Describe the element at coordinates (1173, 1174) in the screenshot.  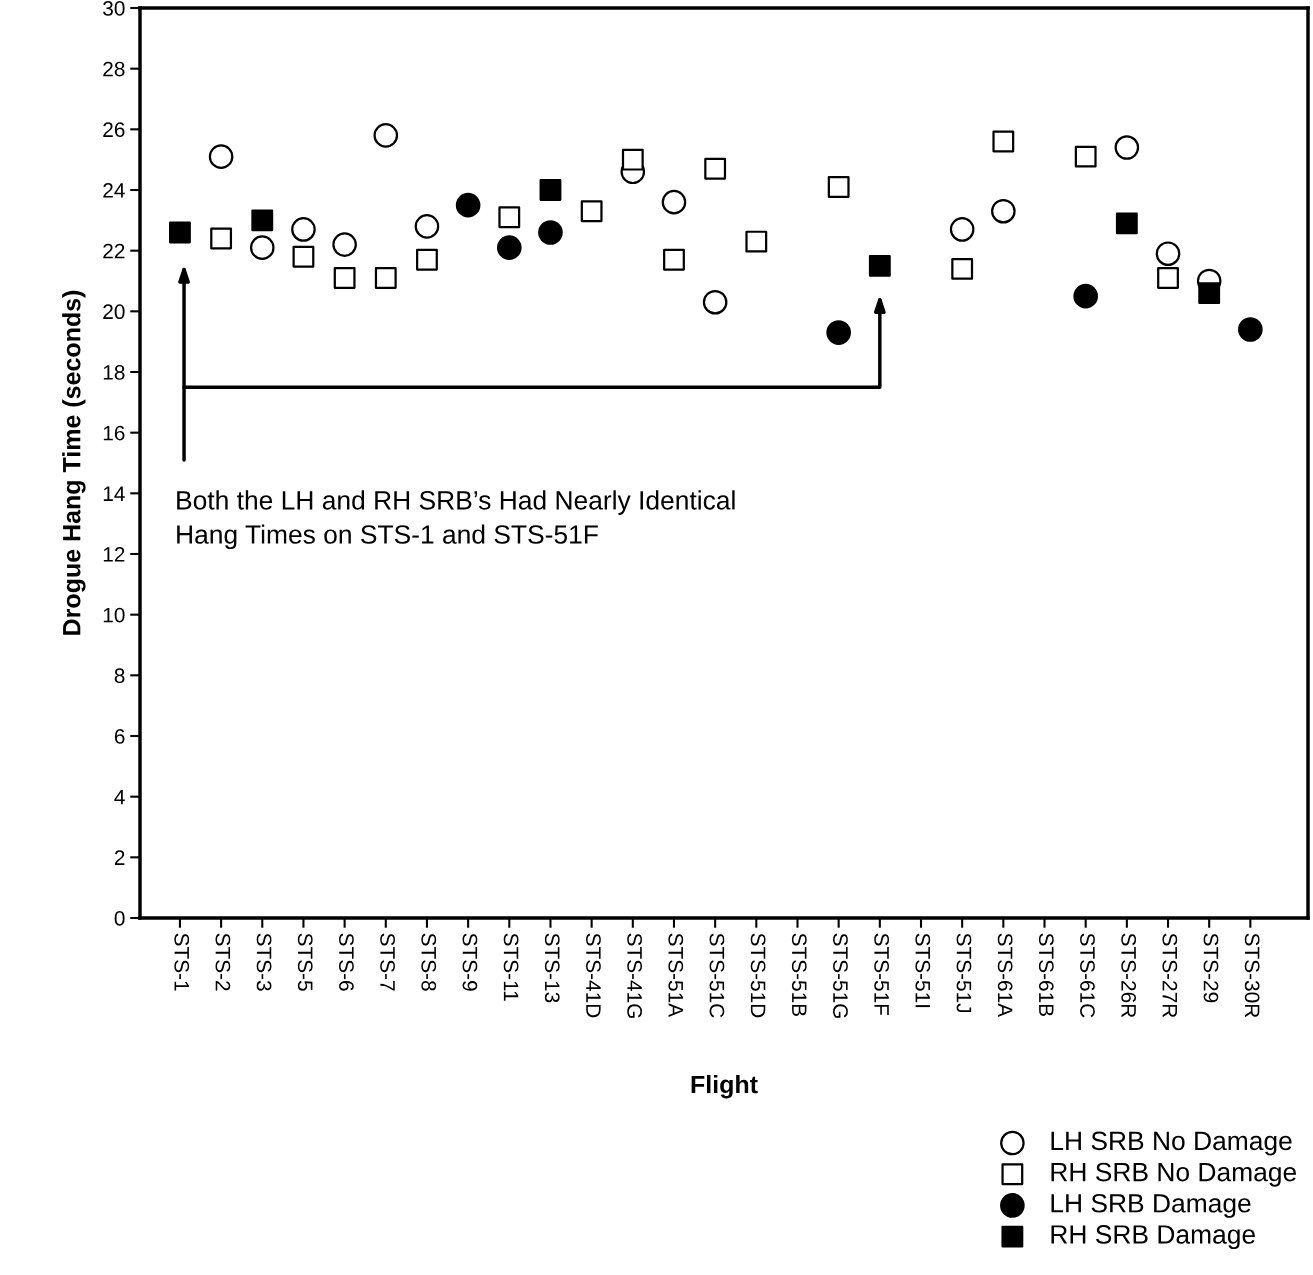
I see `legend-label: RH SRB No Damage` at that location.